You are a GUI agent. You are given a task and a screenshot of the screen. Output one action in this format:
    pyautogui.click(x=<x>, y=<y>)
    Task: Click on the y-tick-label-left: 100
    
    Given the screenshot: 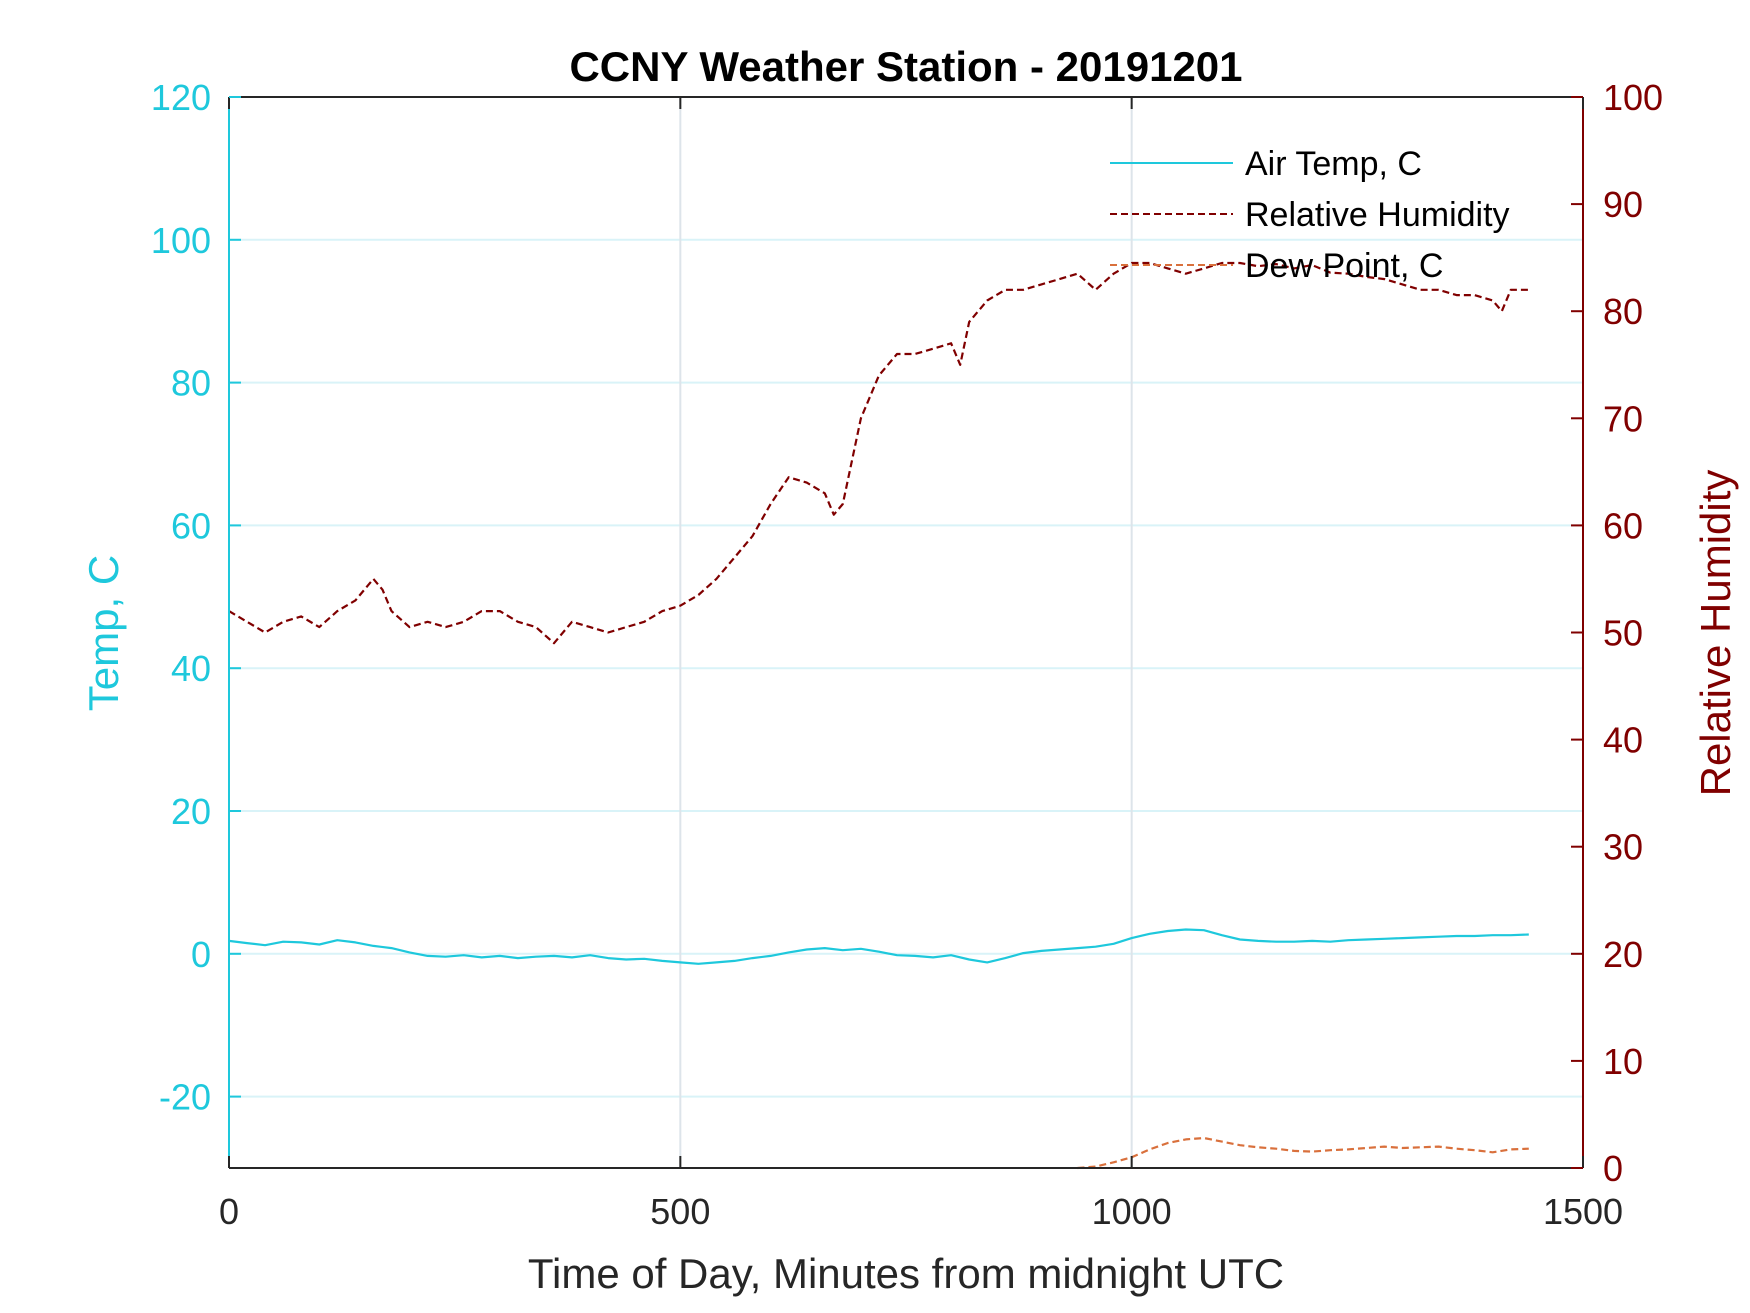 What is the action you would take?
    pyautogui.click(x=181, y=240)
    